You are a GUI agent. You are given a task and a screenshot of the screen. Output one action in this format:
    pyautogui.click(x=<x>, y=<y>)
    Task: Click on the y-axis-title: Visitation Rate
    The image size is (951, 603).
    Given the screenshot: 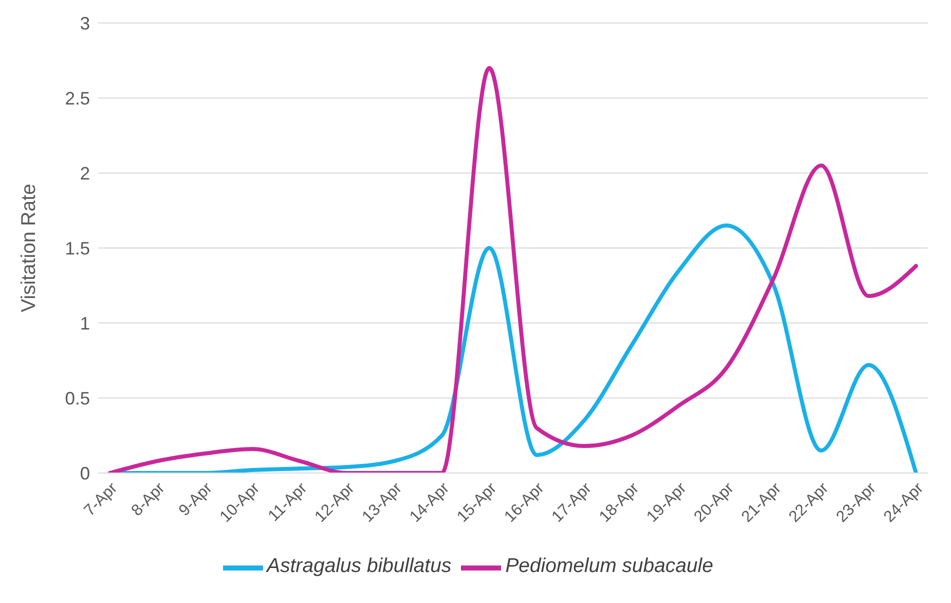 What is the action you would take?
    pyautogui.click(x=29, y=248)
    